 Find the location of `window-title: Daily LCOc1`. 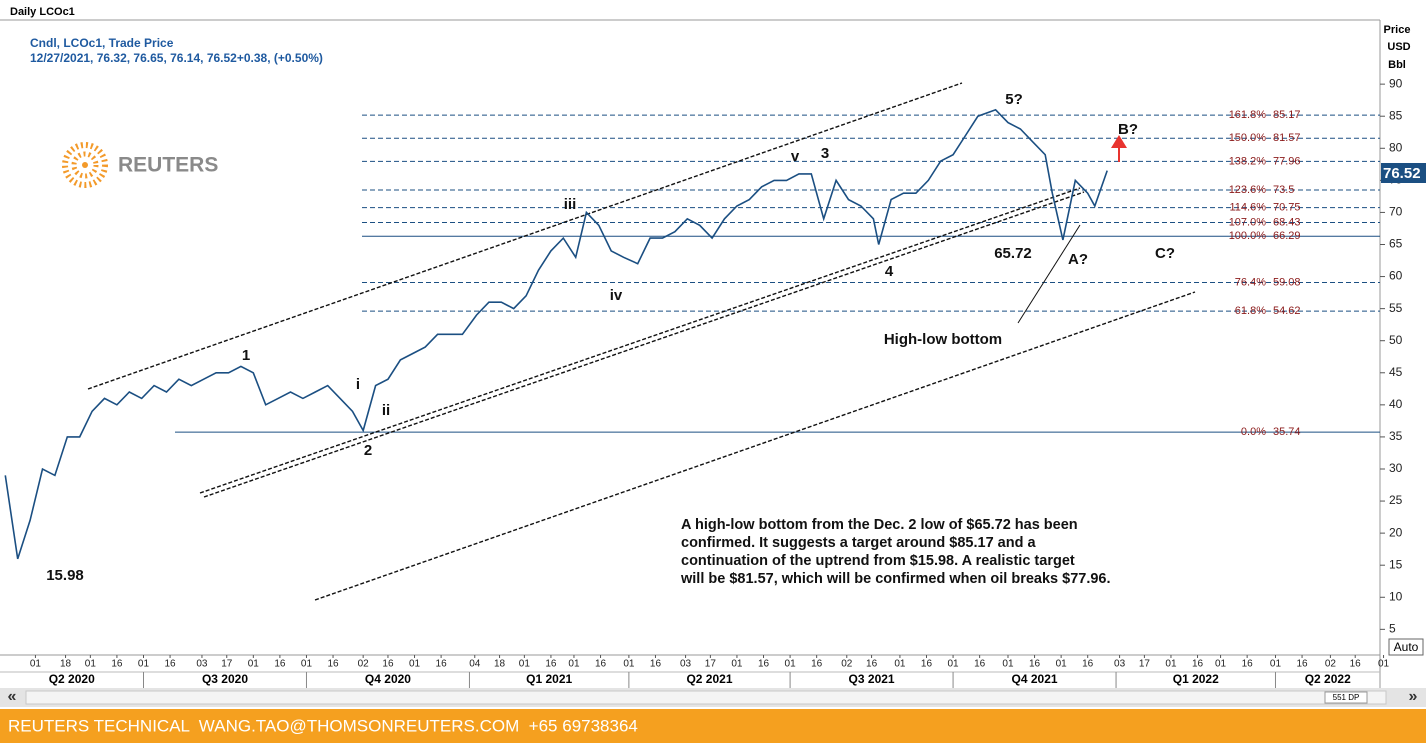

window-title: Daily LCOc1 is located at coordinates (42, 12).